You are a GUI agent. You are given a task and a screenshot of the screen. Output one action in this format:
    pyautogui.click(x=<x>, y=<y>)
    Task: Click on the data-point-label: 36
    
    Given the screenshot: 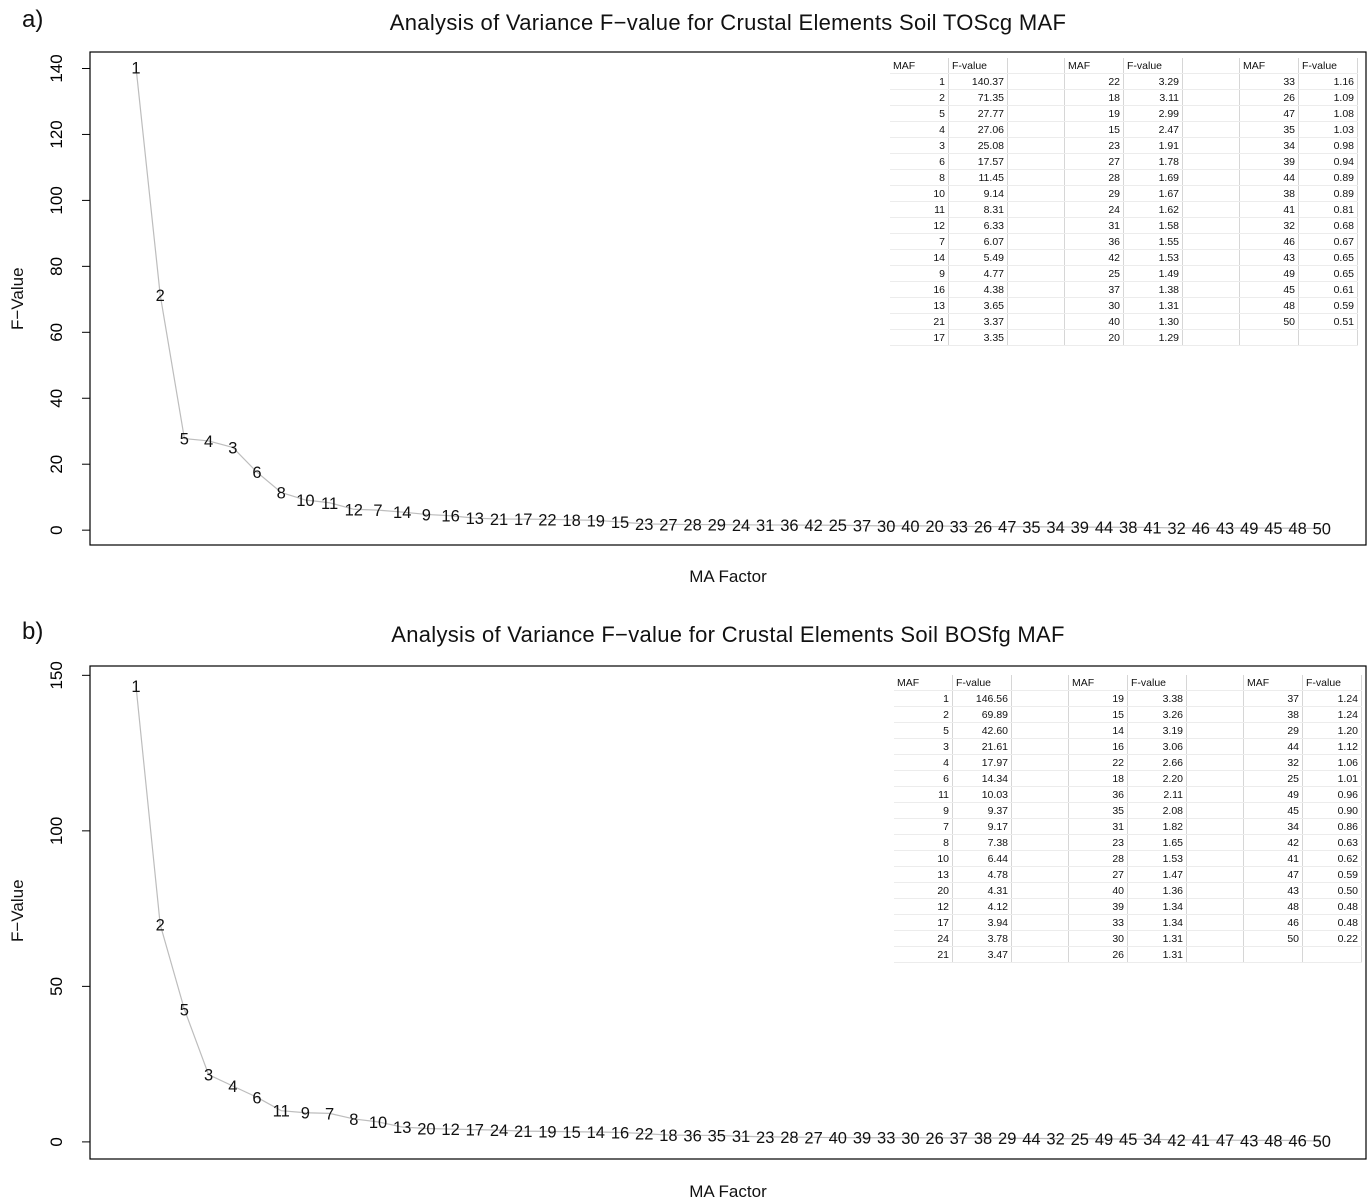 What is the action you would take?
    pyautogui.click(x=789, y=526)
    